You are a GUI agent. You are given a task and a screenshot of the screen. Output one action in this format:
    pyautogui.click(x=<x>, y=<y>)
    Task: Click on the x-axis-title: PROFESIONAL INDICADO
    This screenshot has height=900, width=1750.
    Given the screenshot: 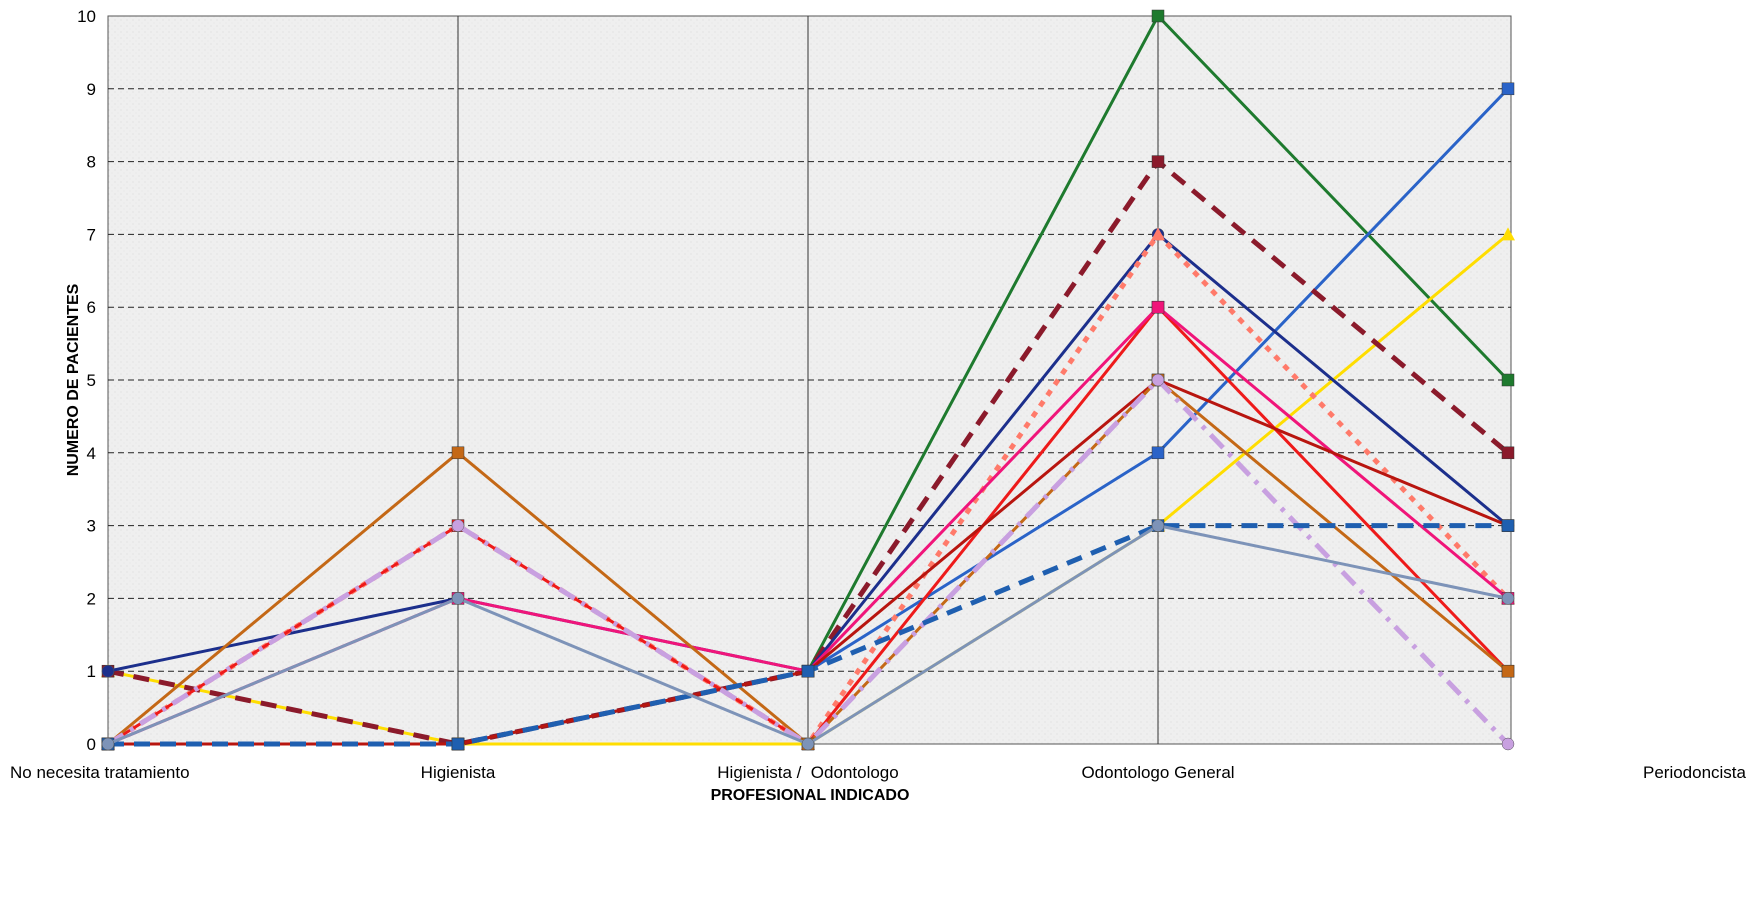 What is the action you would take?
    pyautogui.click(x=810, y=795)
    